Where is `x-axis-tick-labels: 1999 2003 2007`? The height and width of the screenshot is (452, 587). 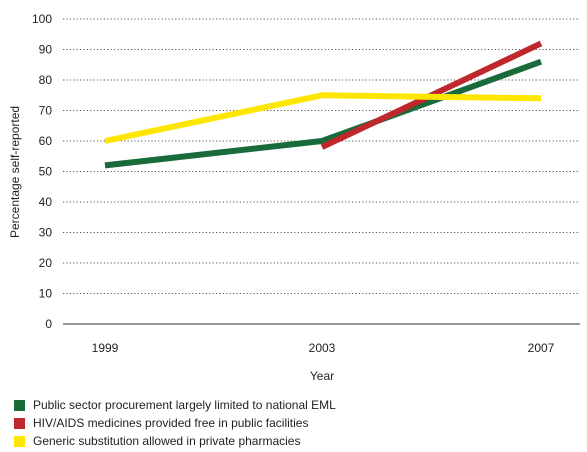
x-axis-tick-labels: 1999 2003 2007 is located at coordinates (323, 348).